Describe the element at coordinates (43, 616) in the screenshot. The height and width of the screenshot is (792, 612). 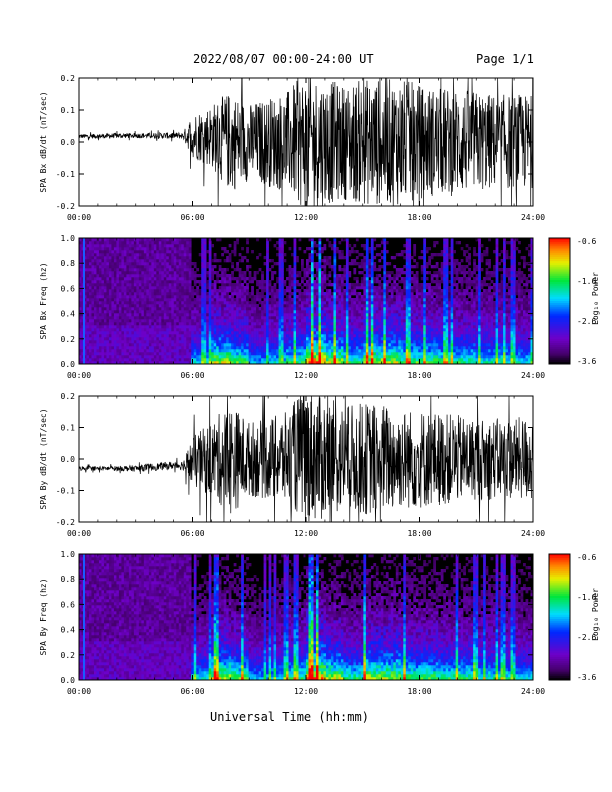
I see `y-axis-label: SPA By Freq (hz)` at that location.